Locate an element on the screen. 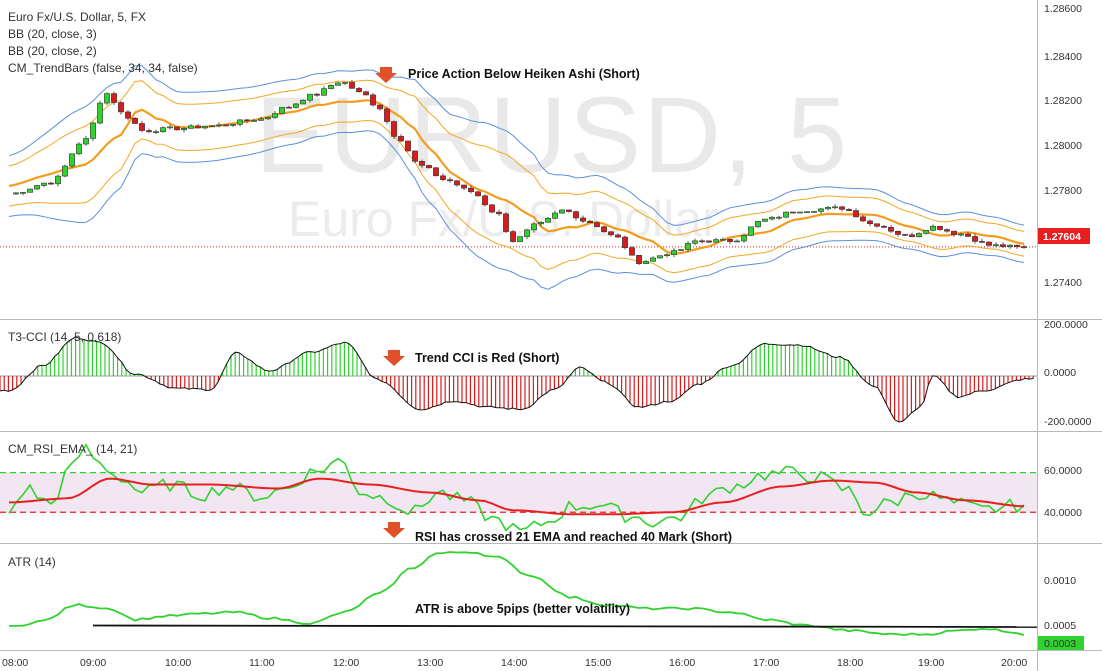 This screenshot has width=1102, height=671. rsi-lines is located at coordinates (516, 487).